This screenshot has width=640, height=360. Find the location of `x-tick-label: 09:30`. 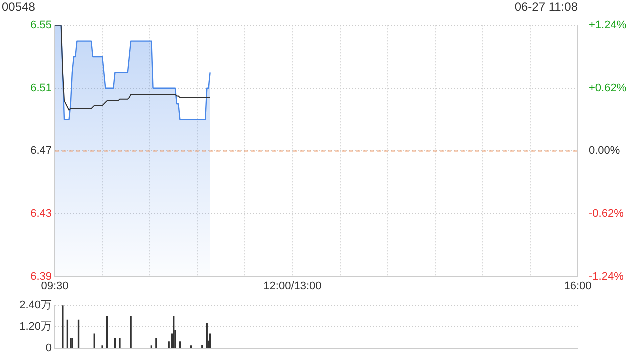

x-tick-label: 09:30 is located at coordinates (55, 286).